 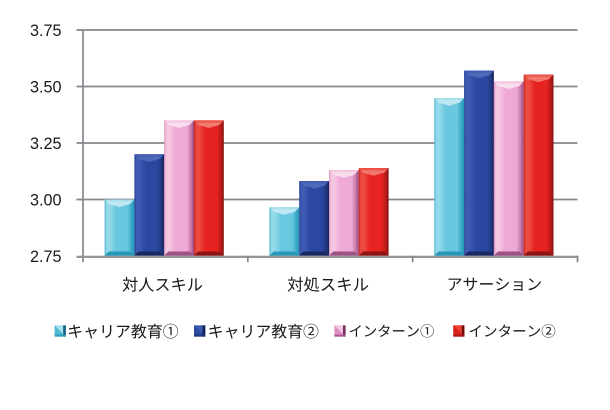 I want to click on svg-text: 3.25, so click(x=46, y=144).